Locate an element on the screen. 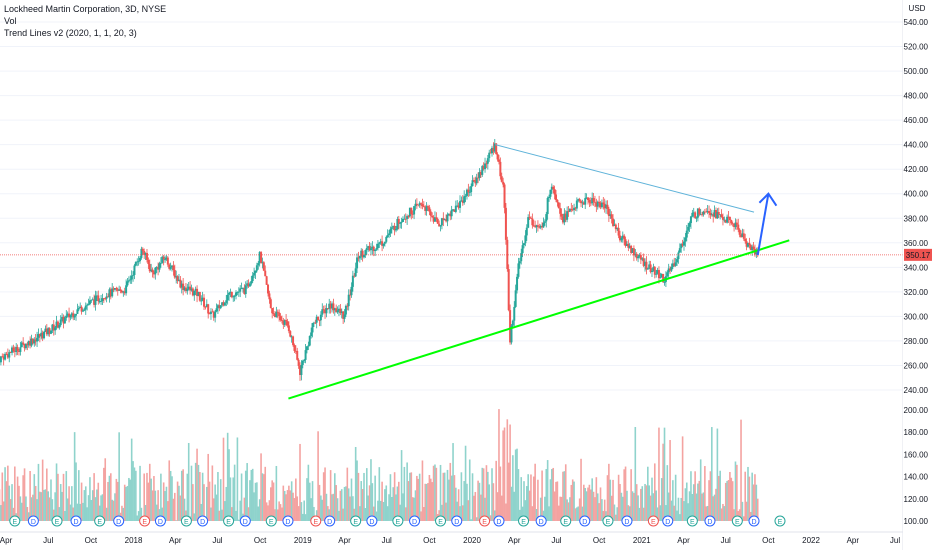  volume-label: Vol is located at coordinates (10, 21).